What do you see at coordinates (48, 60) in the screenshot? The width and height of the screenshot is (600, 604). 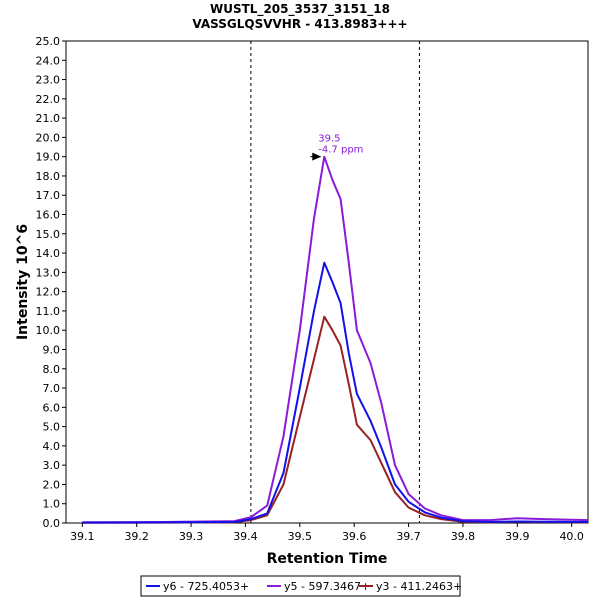 I see `y-tick-label: 24.0` at bounding box center [48, 60].